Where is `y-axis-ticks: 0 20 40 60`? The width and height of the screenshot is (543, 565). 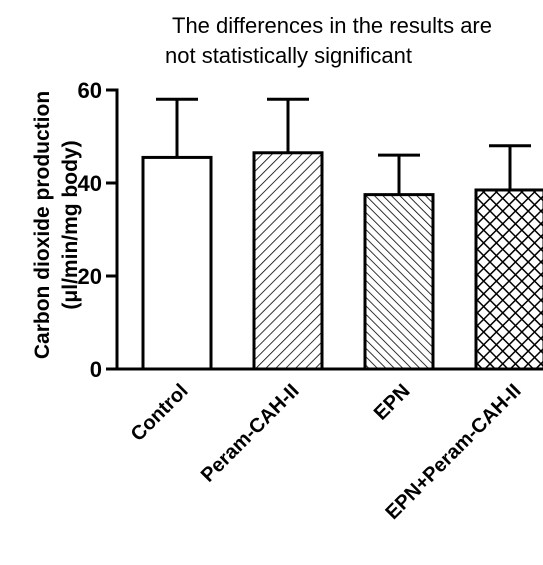 y-axis-ticks: 0 20 40 60 is located at coordinates (97, 230).